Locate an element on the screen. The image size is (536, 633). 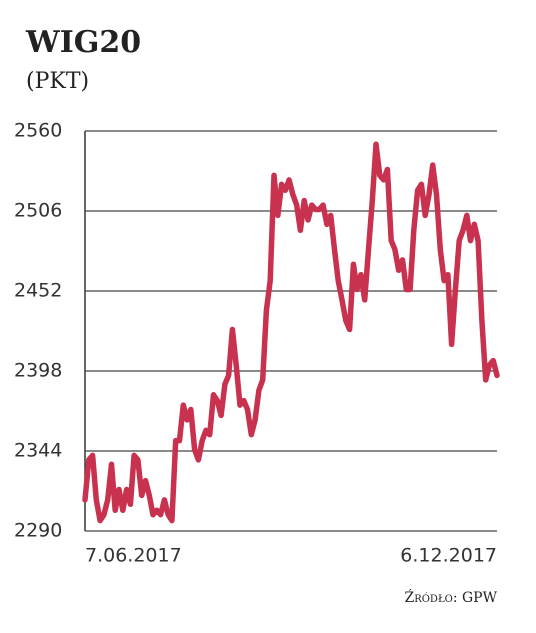
y-tick-label: 2560 is located at coordinates (38, 131).